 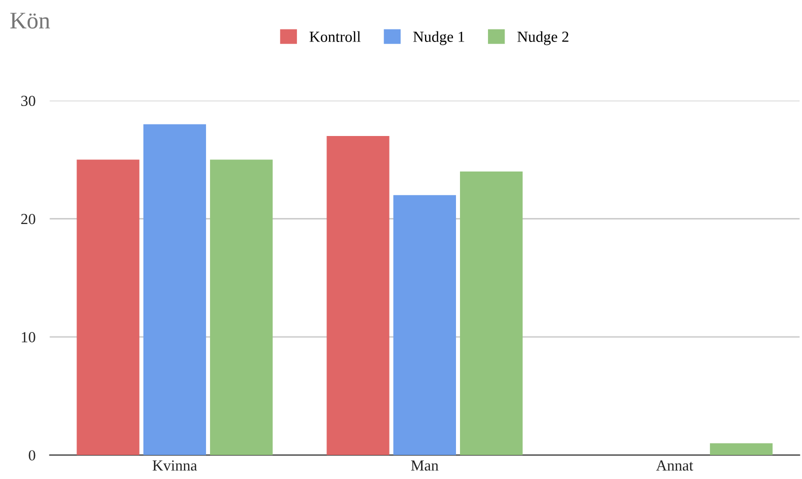 What do you see at coordinates (28, 101) in the screenshot?
I see `y-tick-label: 30` at bounding box center [28, 101].